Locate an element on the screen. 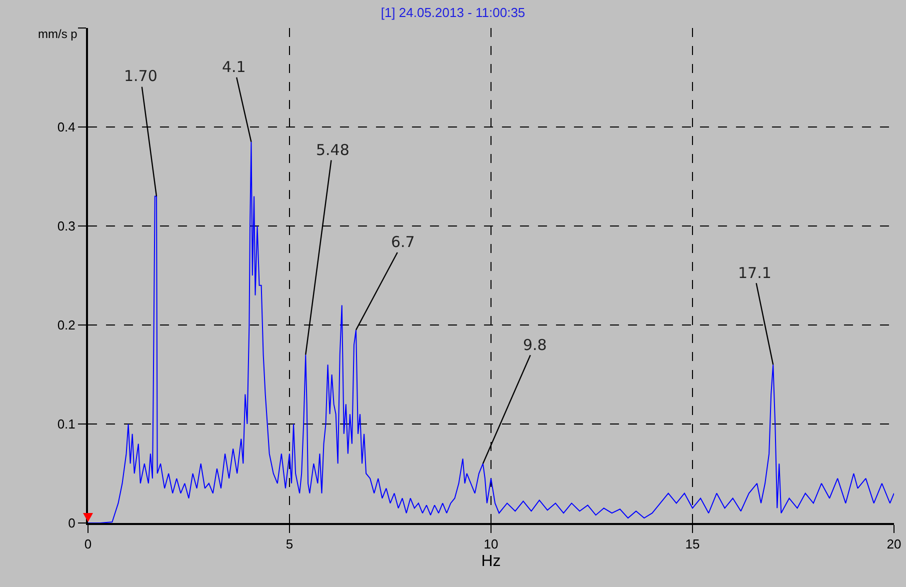  x-tick-label: 20 is located at coordinates (894, 544).